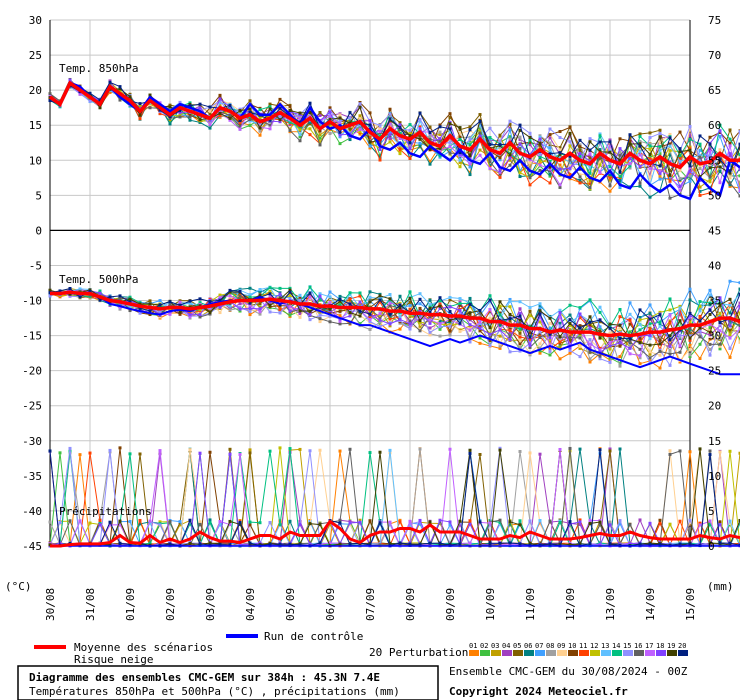 Image resolution: width=740 pixels, height=700 pixels. I want to click on perturbation-legend-swatch, so click(496, 653).